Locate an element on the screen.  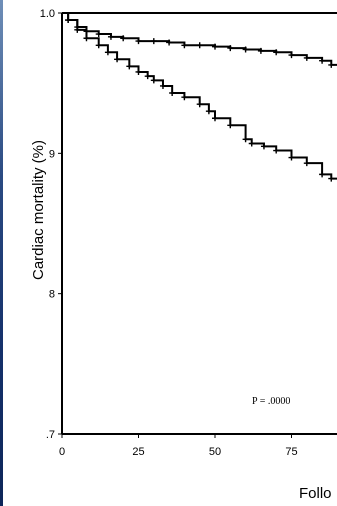
x-tick-label: 75 is located at coordinates (291, 452).